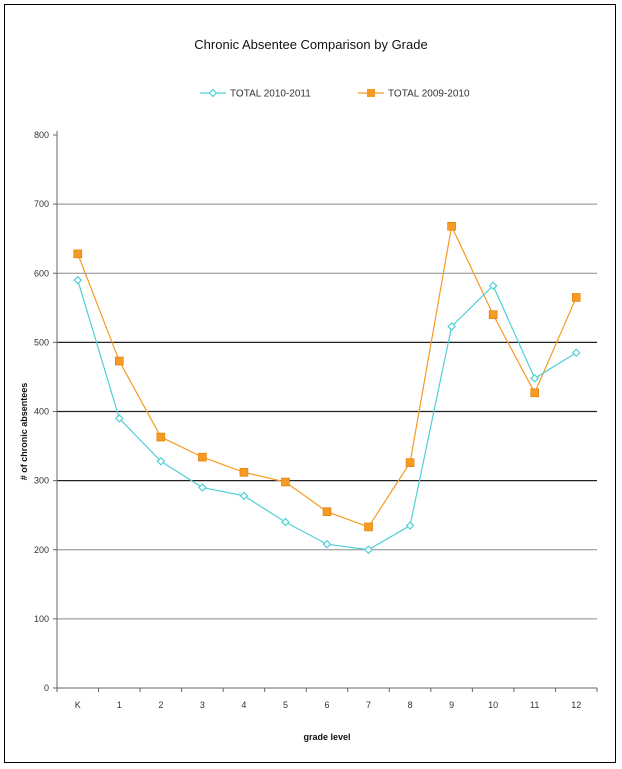 This screenshot has height=769, width=622. Describe the element at coordinates (410, 705) in the screenshot. I see `x-tick-label-8: 8` at that location.